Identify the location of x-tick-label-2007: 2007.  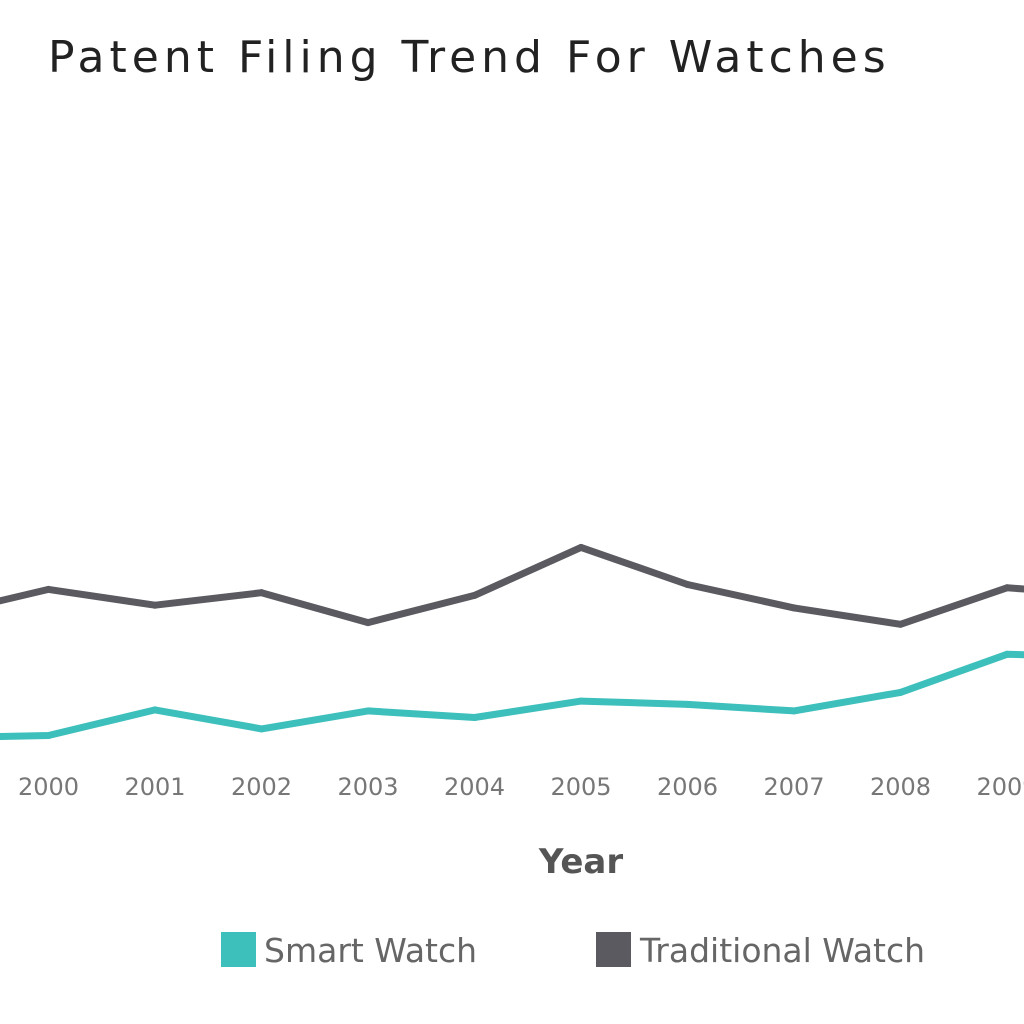
(793, 787).